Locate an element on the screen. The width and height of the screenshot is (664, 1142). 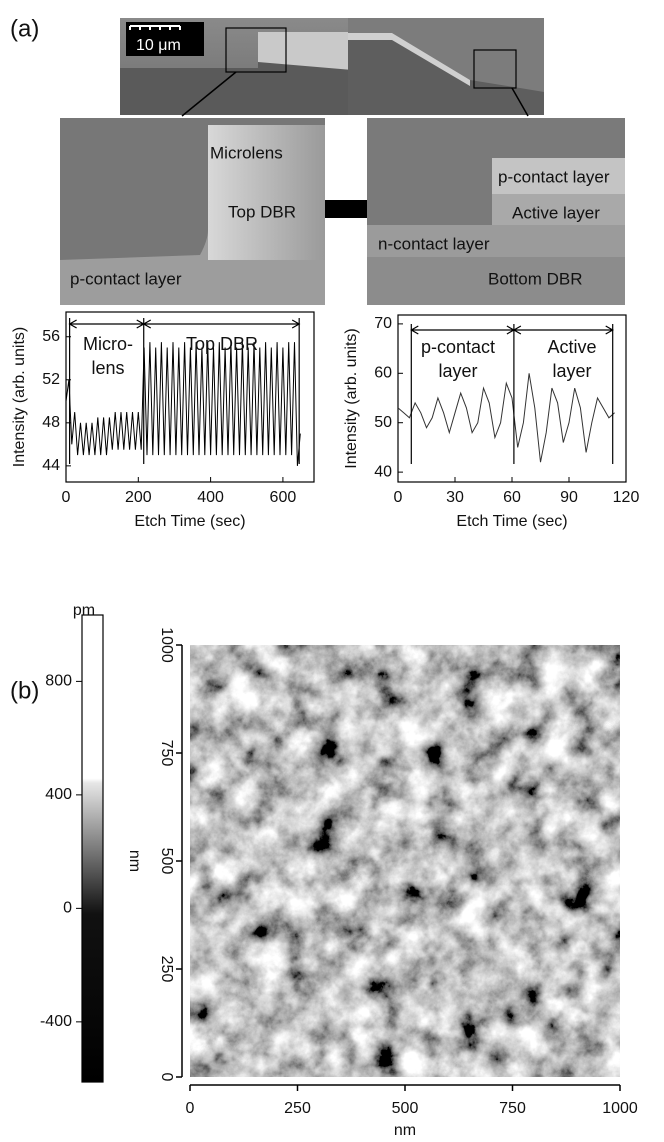
x-tick-label: 1000 is located at coordinates (620, 1108).